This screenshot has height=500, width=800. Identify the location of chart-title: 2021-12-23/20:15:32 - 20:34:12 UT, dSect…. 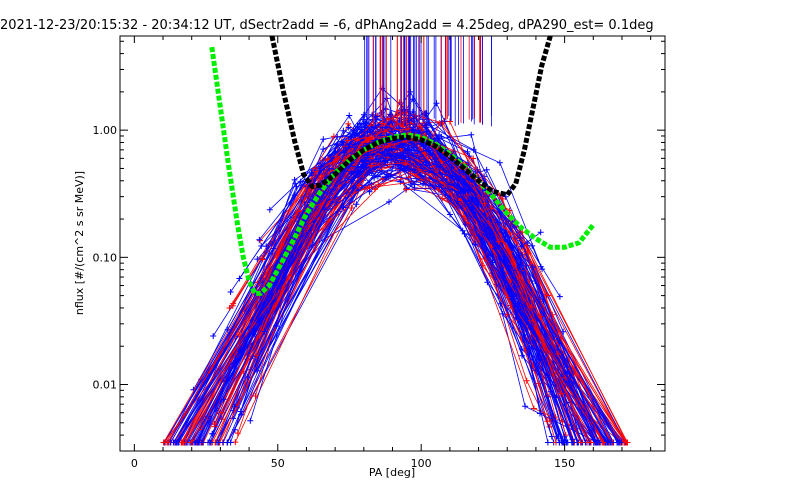
(327, 25).